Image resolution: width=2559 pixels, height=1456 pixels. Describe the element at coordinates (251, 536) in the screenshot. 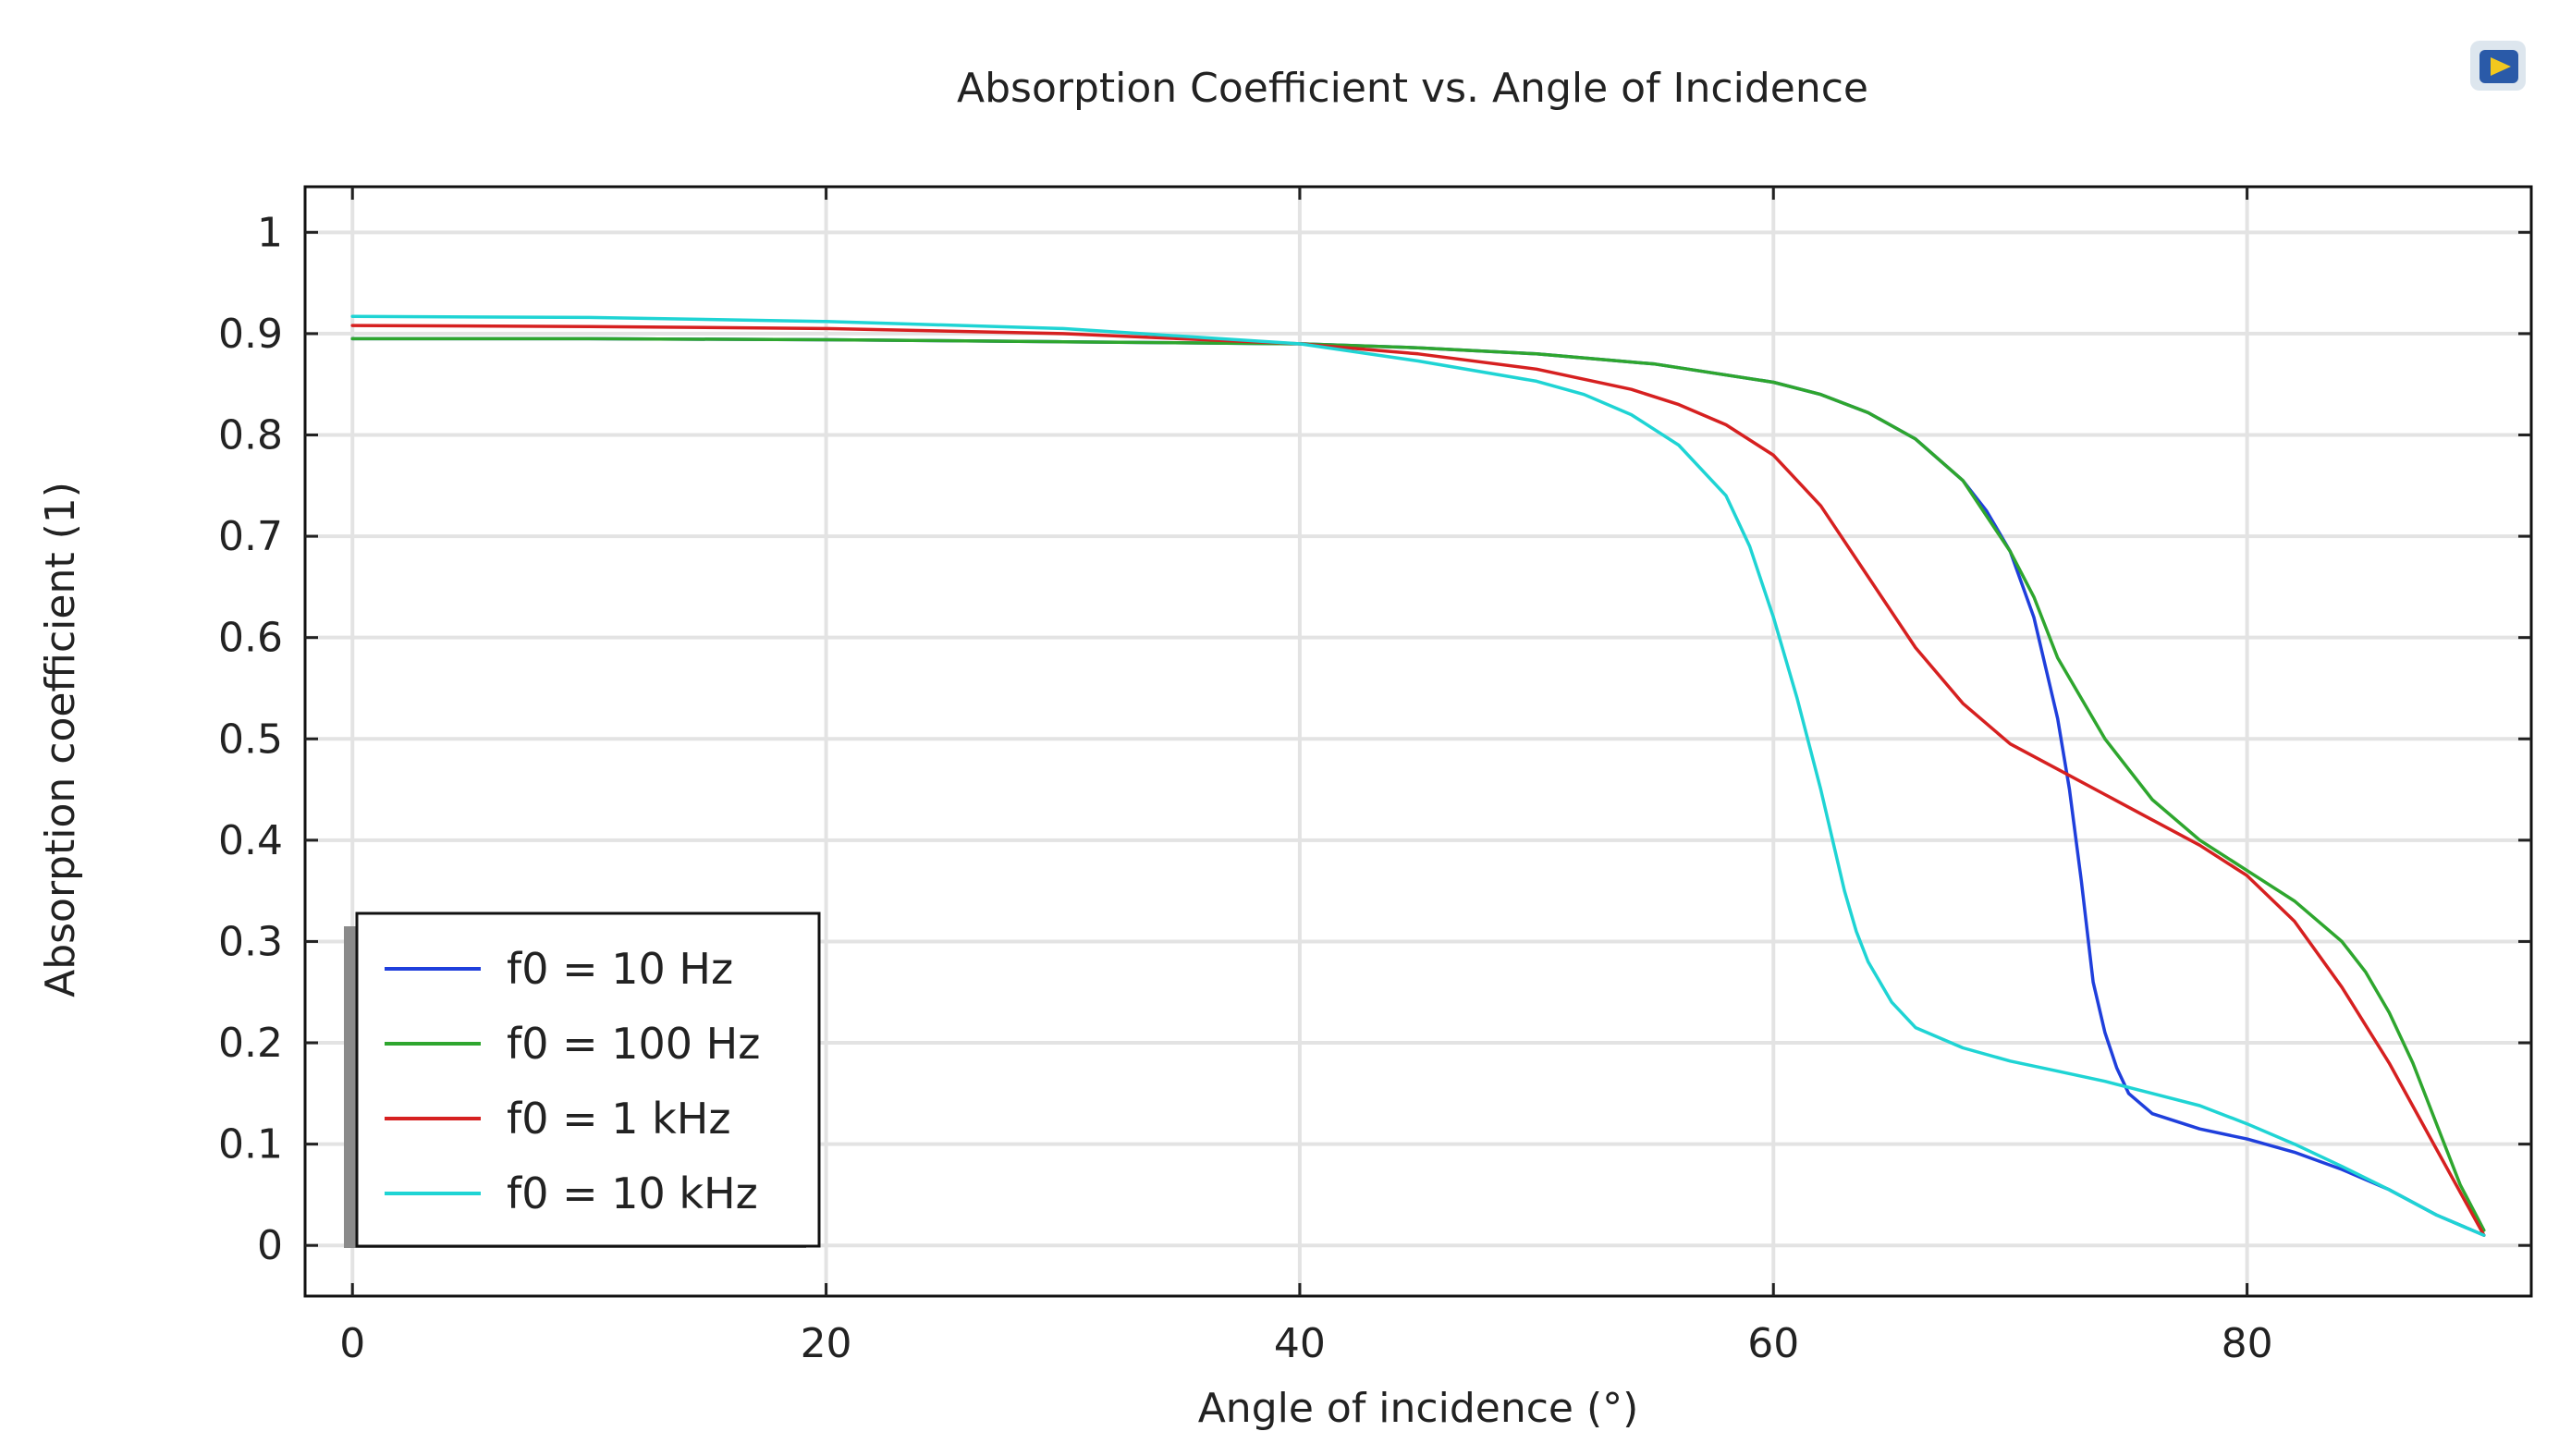

I see `y-tick-label: 0.7` at that location.